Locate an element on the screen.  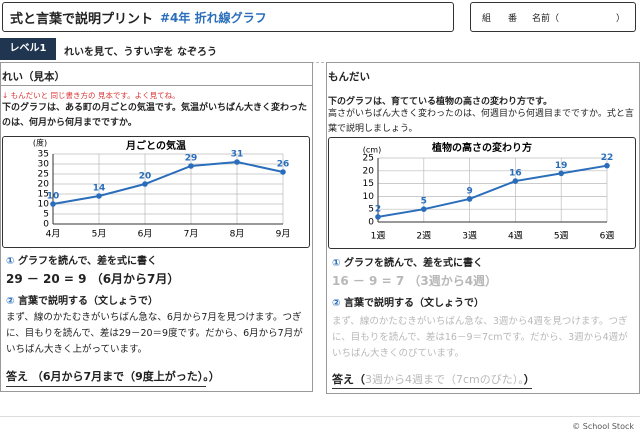
chart-title: 植物の高さの変わり方 is located at coordinates (481, 147).